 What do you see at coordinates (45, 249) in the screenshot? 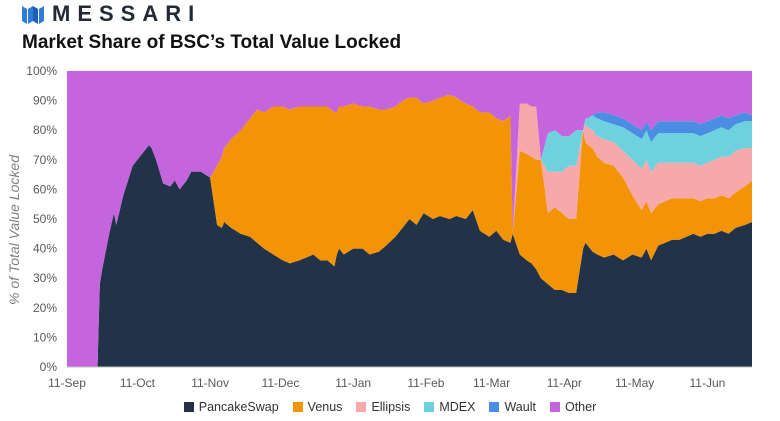
I see `y-tick-label: 40%` at bounding box center [45, 249].